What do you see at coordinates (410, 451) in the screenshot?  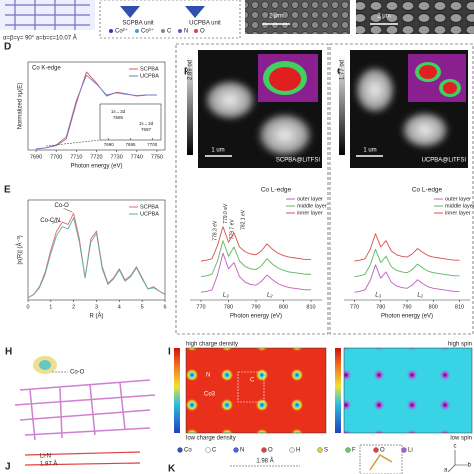 I see `legend-text: Li` at bounding box center [410, 451].